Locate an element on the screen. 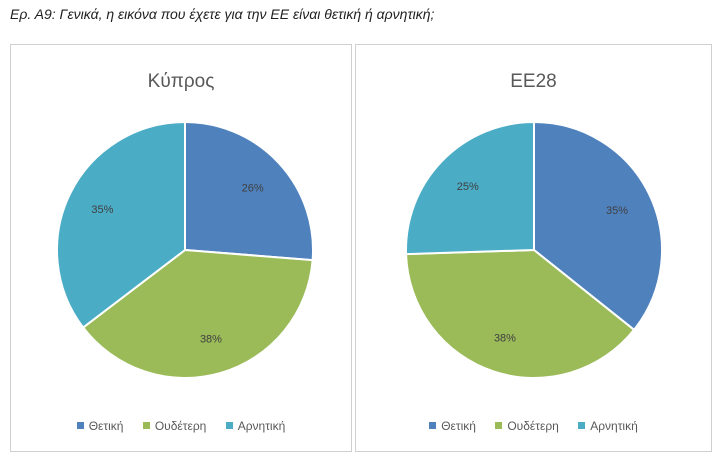  chart-title: ΕΕ28 is located at coordinates (533, 81).